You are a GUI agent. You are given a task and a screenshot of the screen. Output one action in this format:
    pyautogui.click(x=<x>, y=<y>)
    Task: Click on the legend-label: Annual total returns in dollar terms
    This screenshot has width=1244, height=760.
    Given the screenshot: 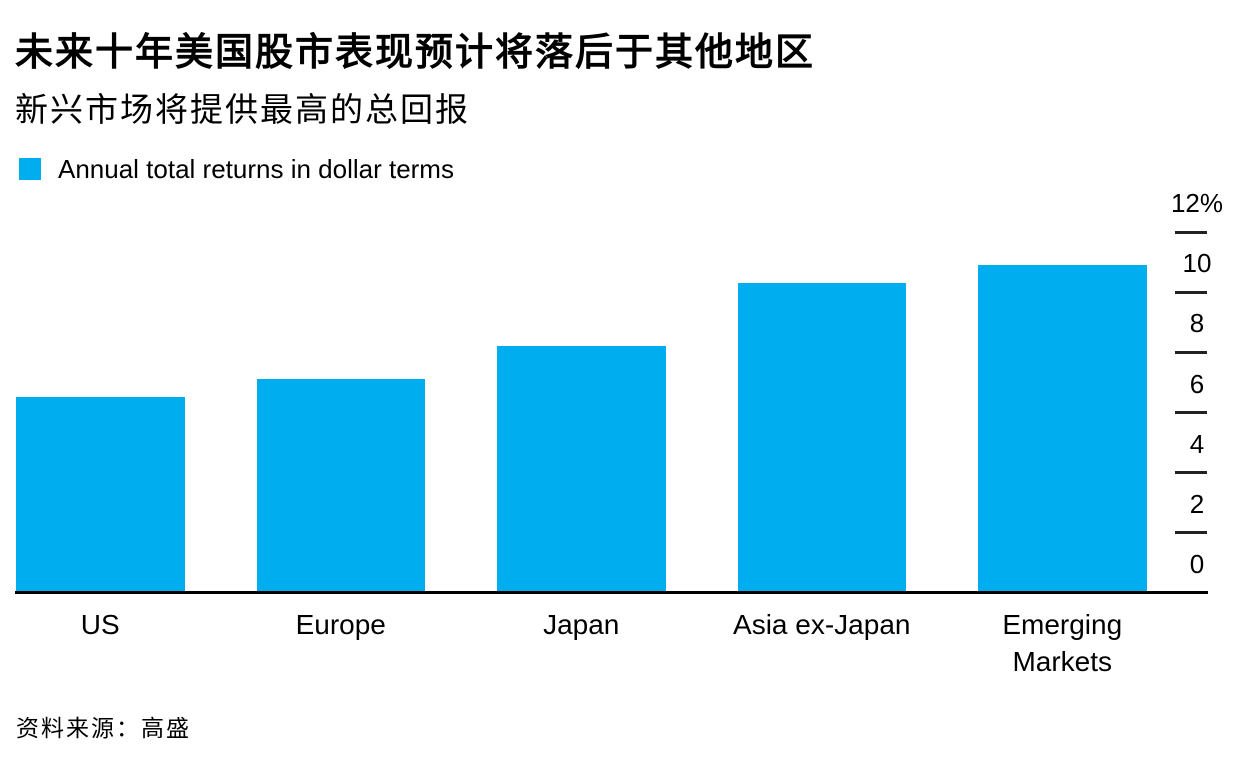 What is the action you would take?
    pyautogui.click(x=256, y=169)
    